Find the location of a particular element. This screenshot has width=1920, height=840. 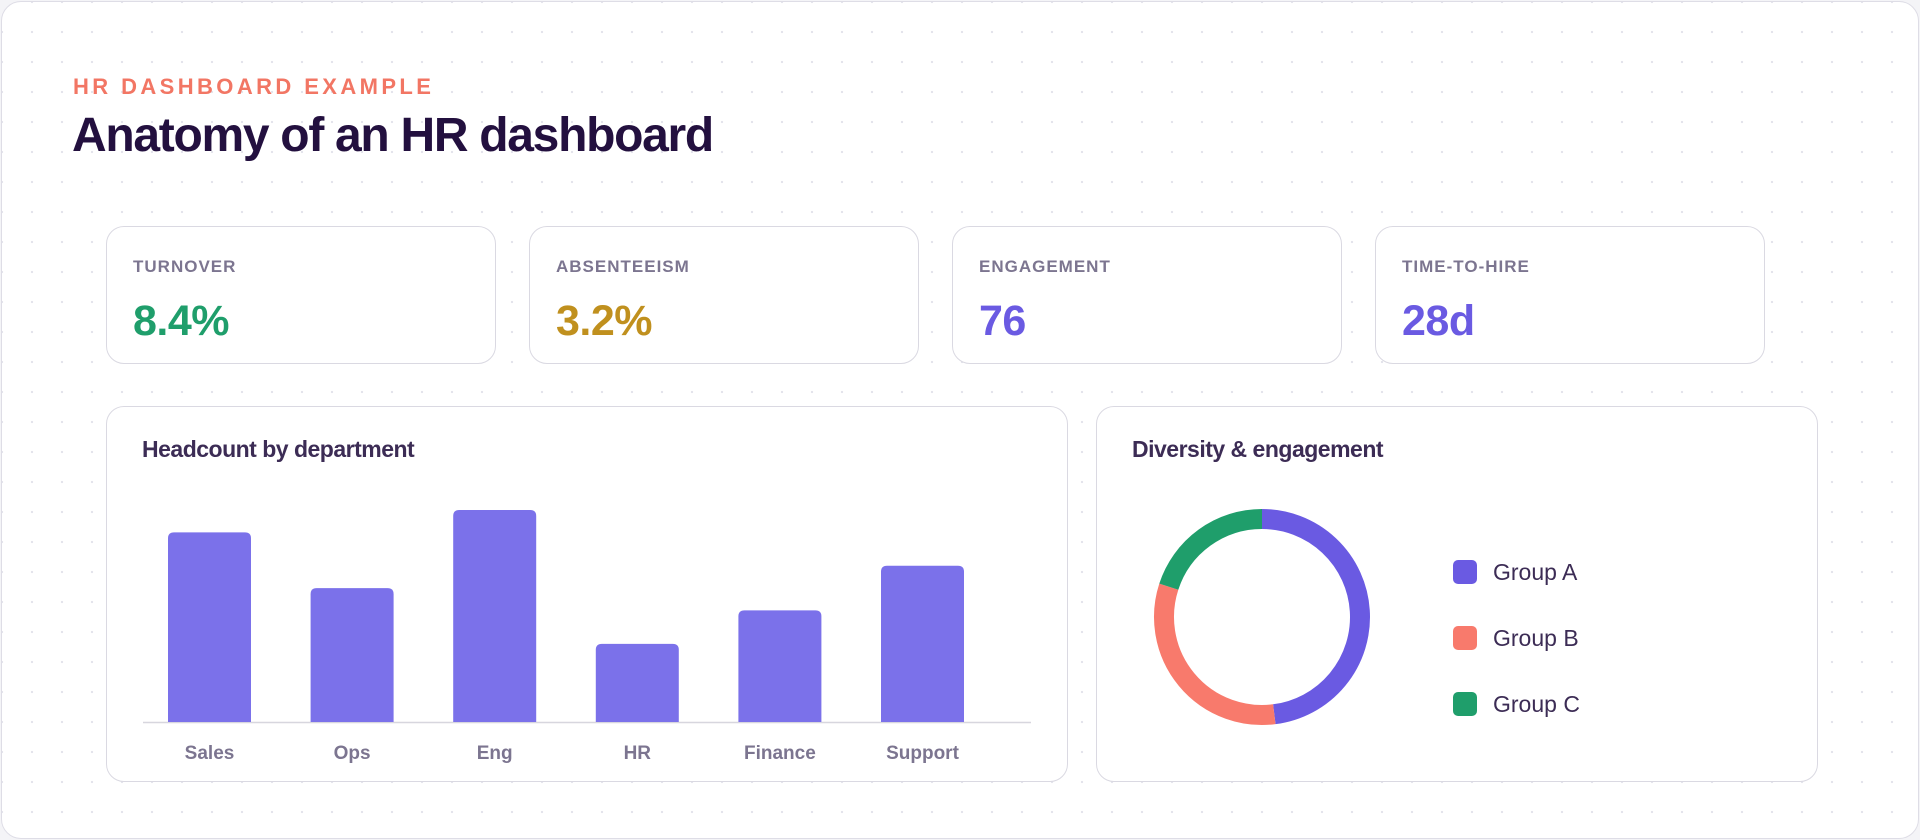

kpi-card-time-to-hire: TIME-TO-HIRE 28d is located at coordinates (1570, 295).